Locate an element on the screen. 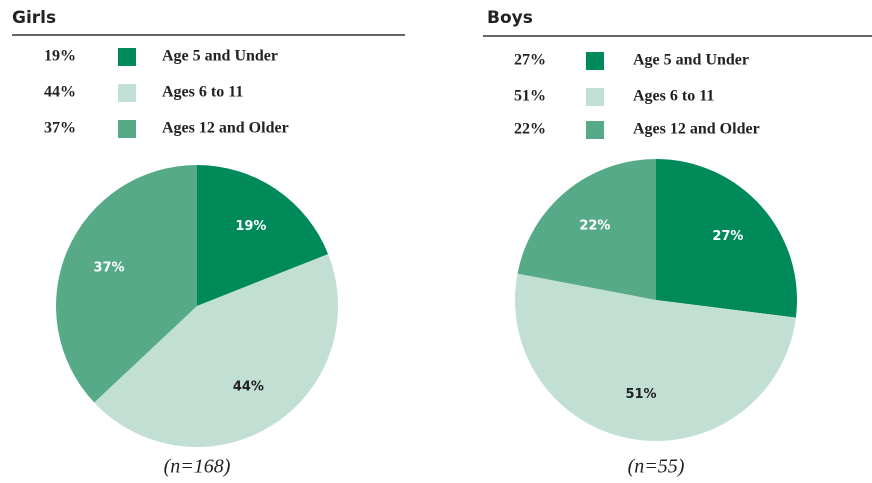 The height and width of the screenshot is (483, 872). chart-title: Boys is located at coordinates (510, 18).